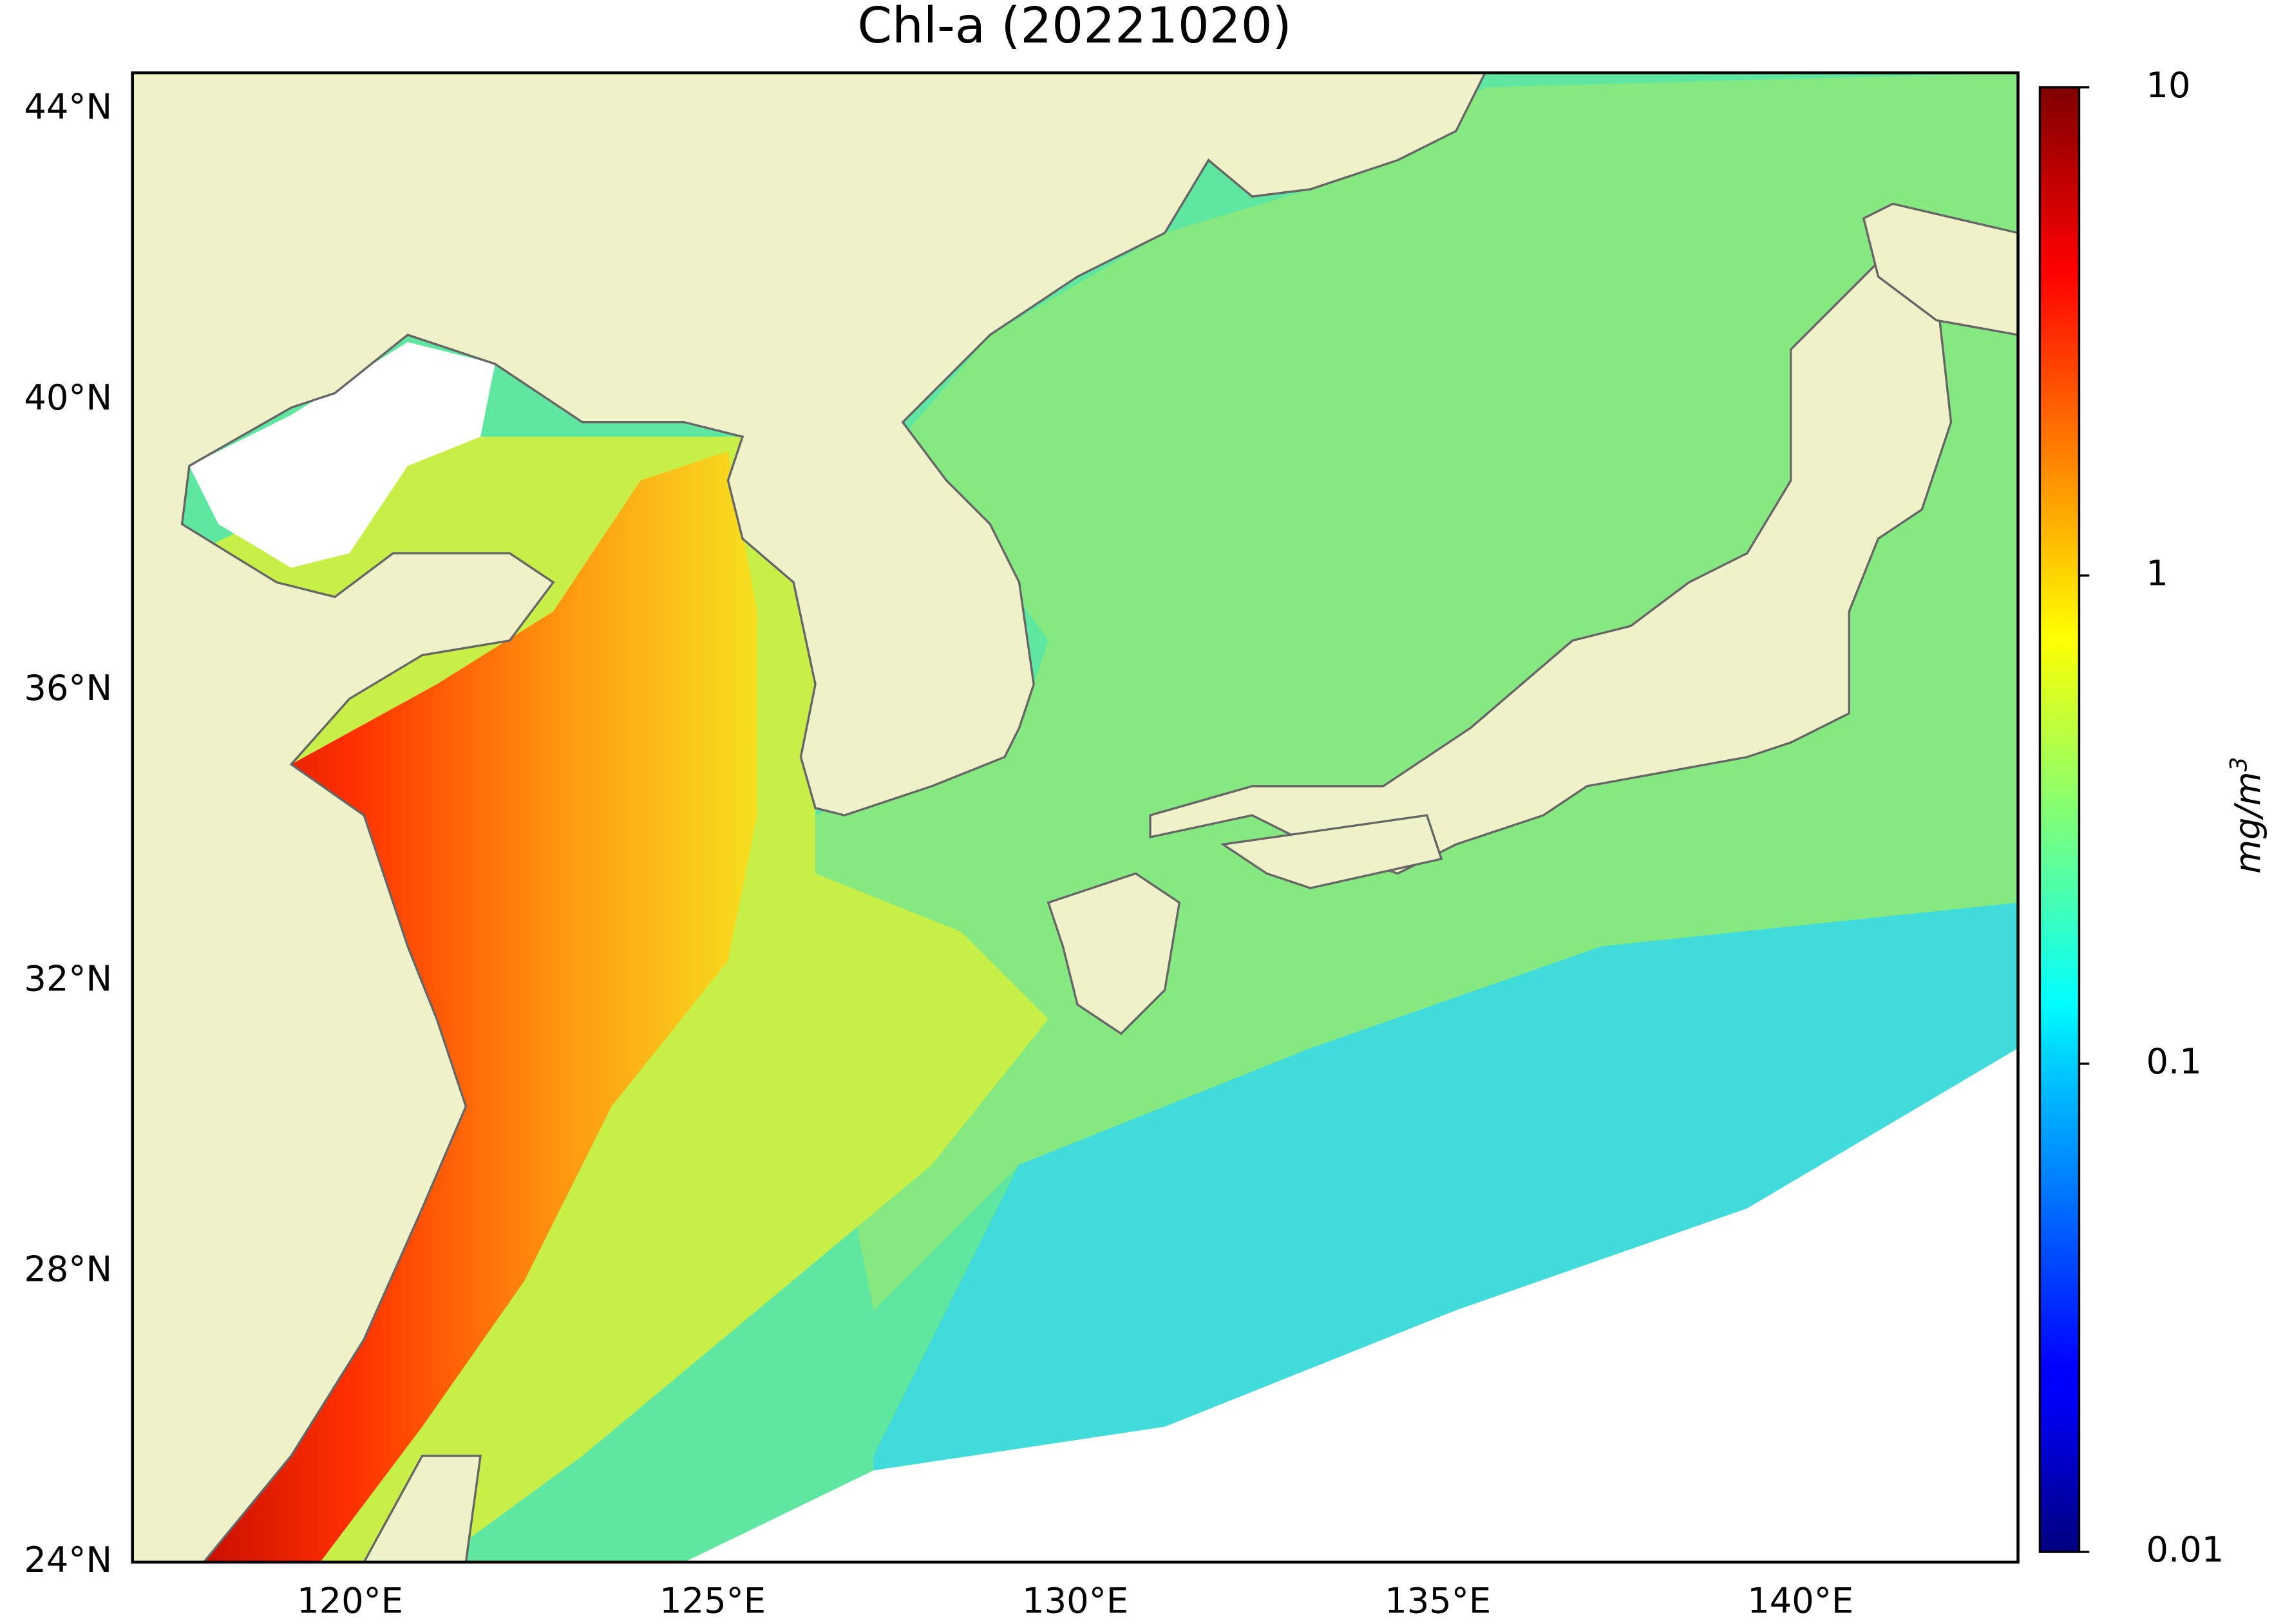 The image size is (2283, 1624). What do you see at coordinates (2185, 1549) in the screenshot?
I see `colorbar-tick-label: 0.01` at bounding box center [2185, 1549].